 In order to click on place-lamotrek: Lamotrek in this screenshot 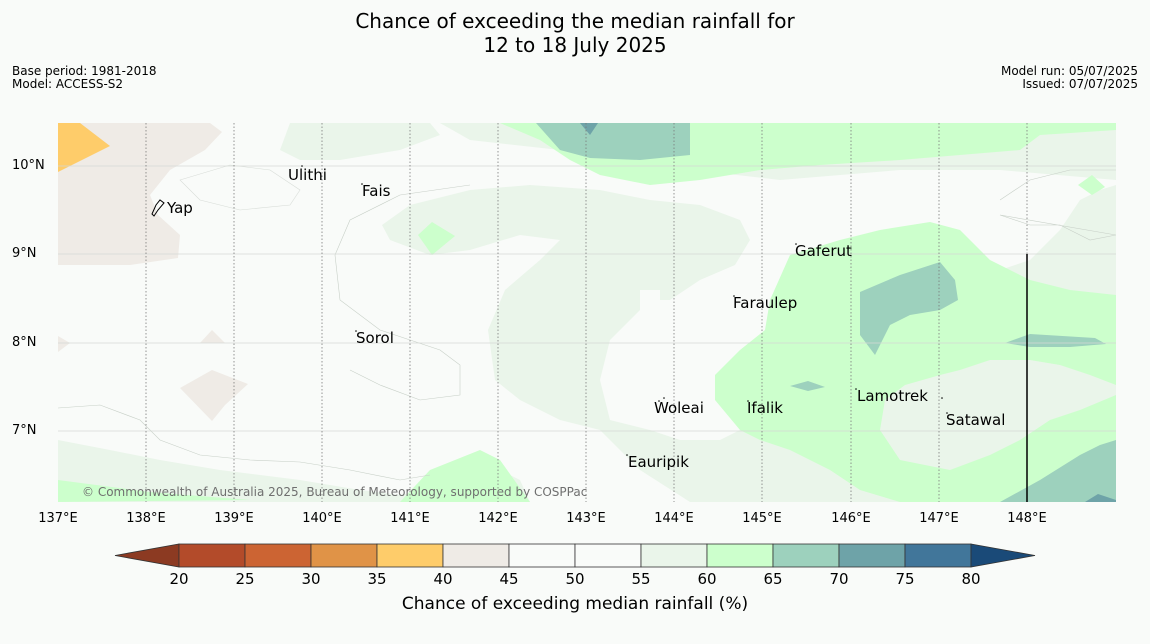, I will do `click(892, 396)`.